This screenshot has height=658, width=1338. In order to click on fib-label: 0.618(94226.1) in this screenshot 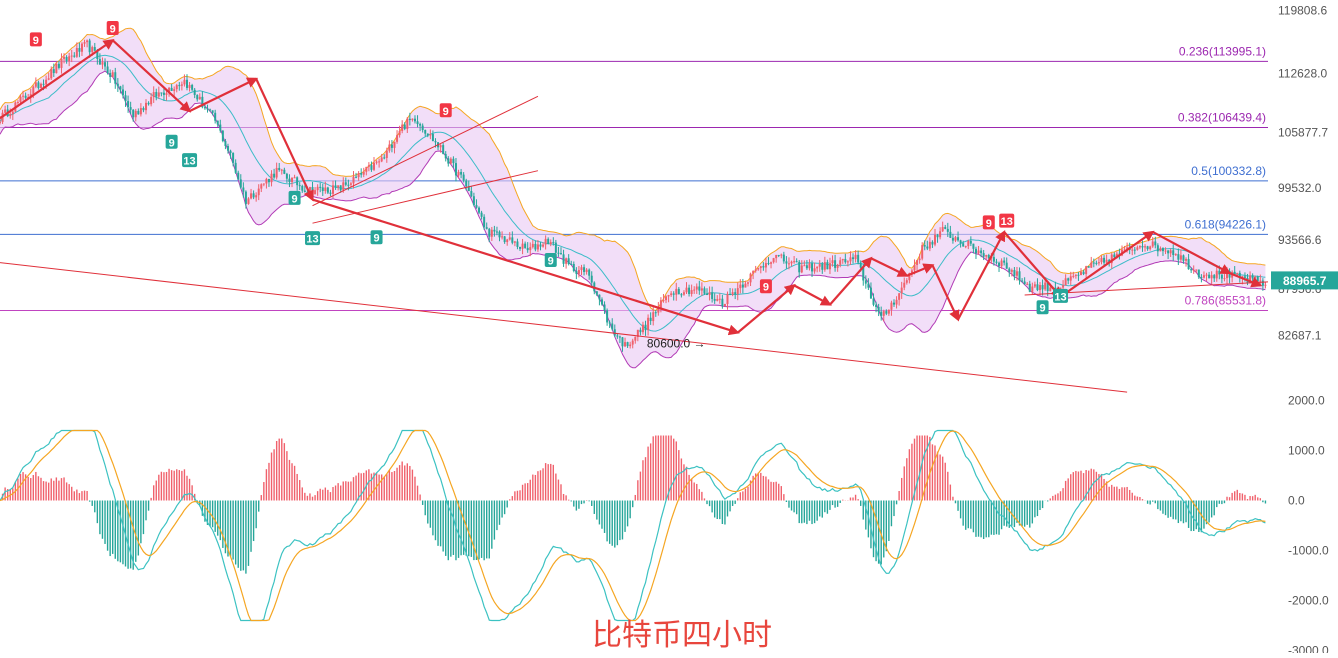, I will do `click(1225, 224)`.